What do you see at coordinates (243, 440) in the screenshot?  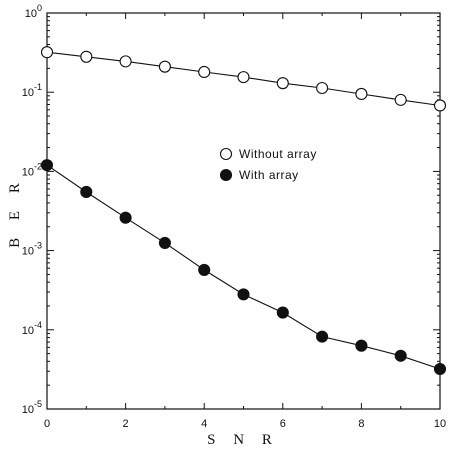 I see `x-axis-label: S N R` at bounding box center [243, 440].